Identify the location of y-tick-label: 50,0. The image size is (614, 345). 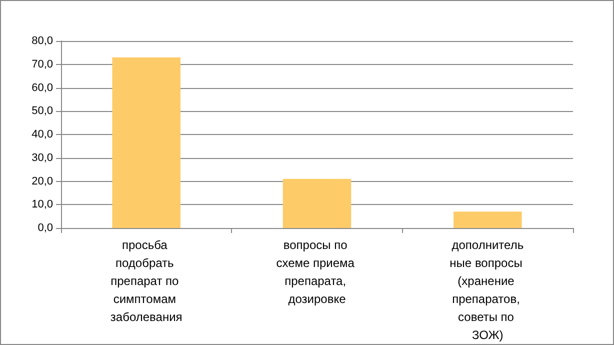
(42, 111).